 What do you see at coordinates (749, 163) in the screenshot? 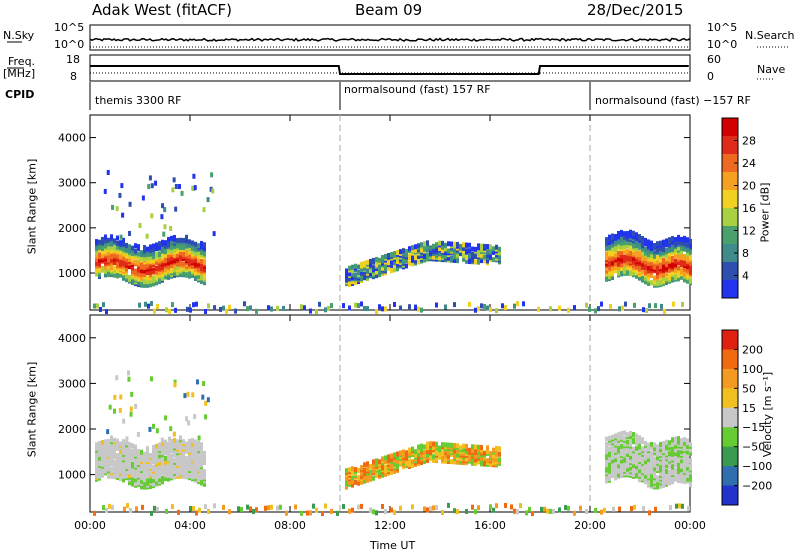
I see `power-cbar-tick-label-1: 24` at bounding box center [749, 163].